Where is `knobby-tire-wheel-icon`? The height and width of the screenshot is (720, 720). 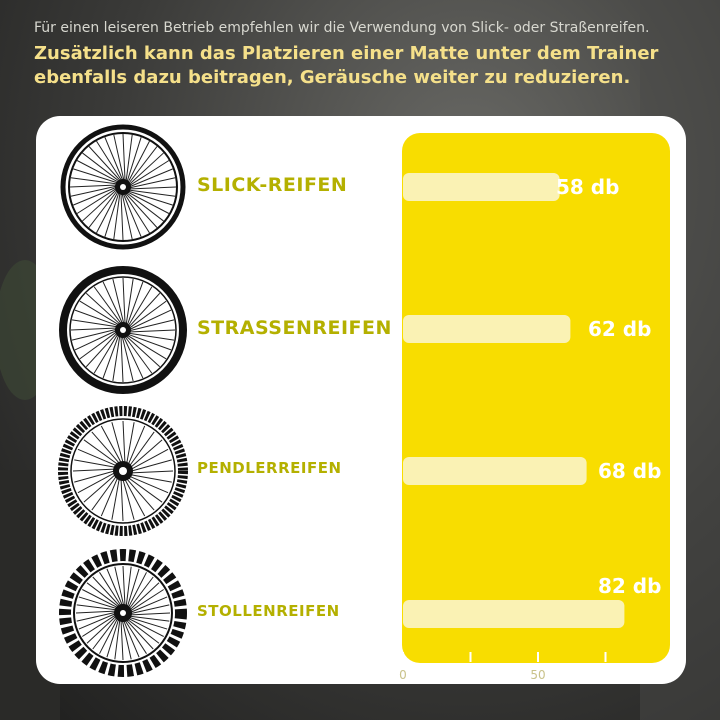
knobby-tire-wheel-icon is located at coordinates (123, 613).